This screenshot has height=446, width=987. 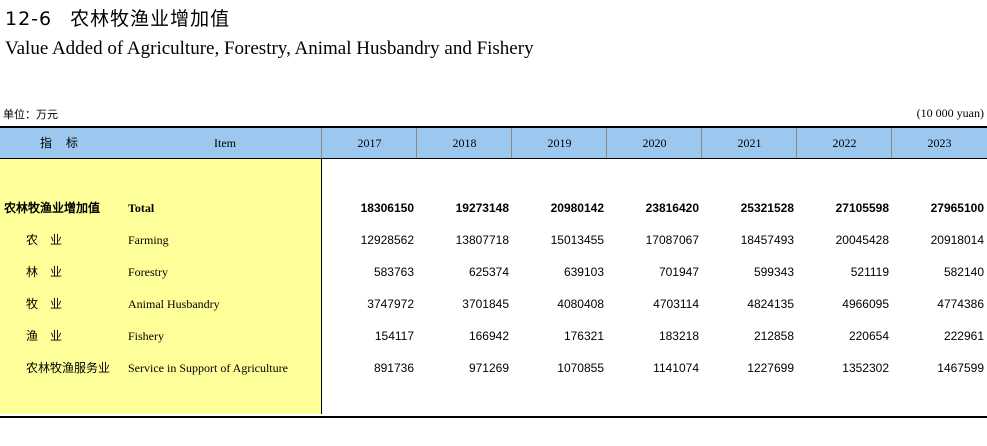 I want to click on table-cell: 222961, so click(x=963, y=336).